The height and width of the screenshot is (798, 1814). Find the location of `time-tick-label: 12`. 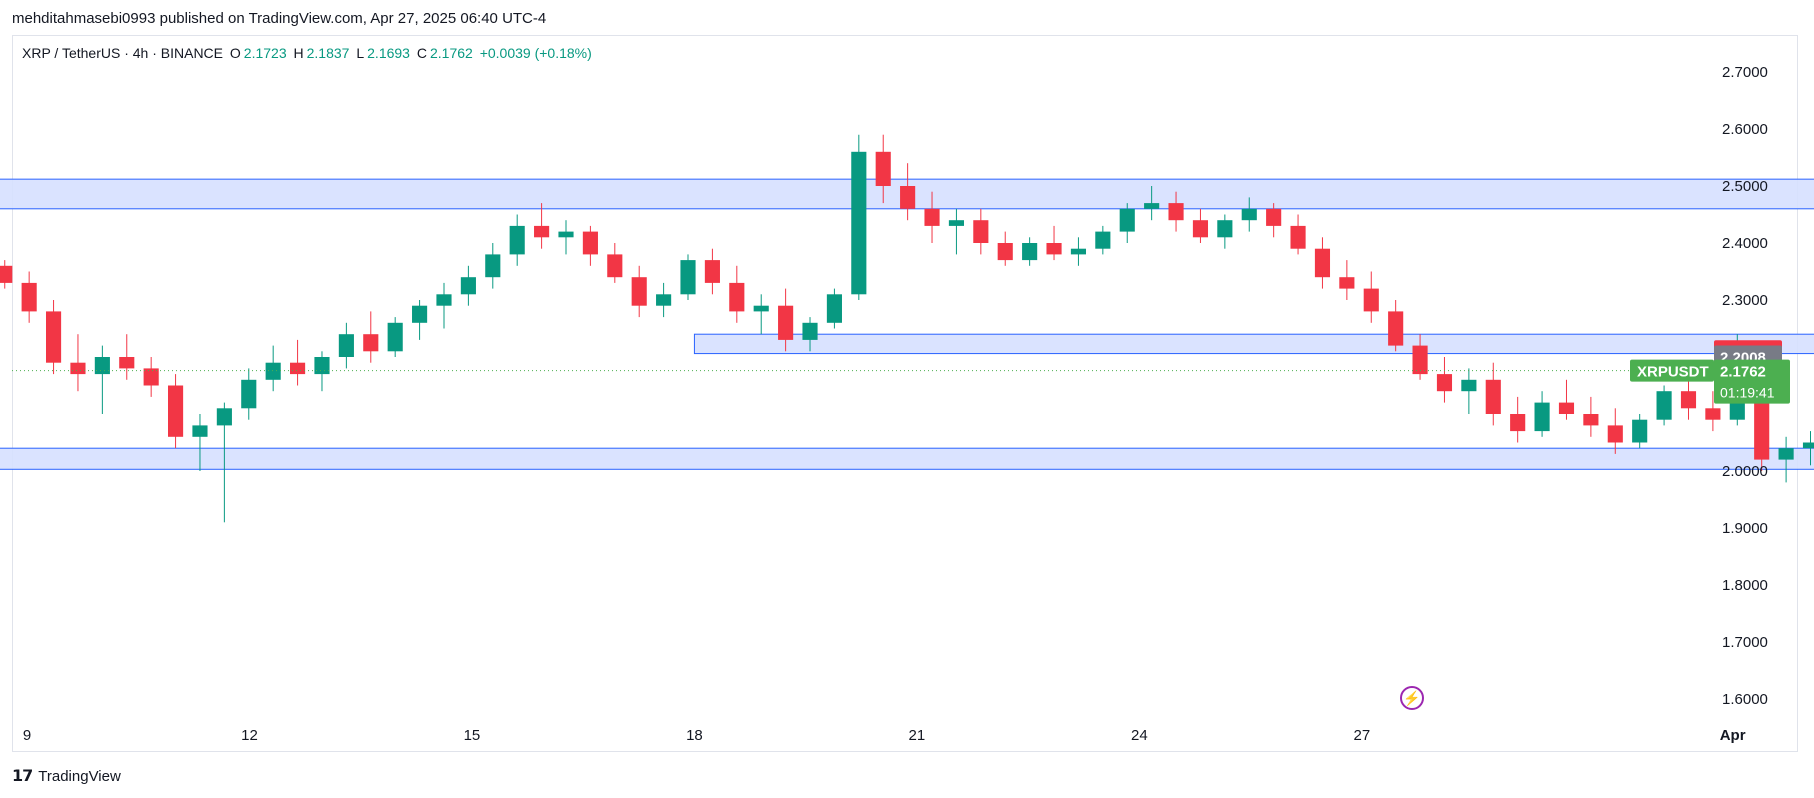

time-tick-label: 12 is located at coordinates (249, 735).